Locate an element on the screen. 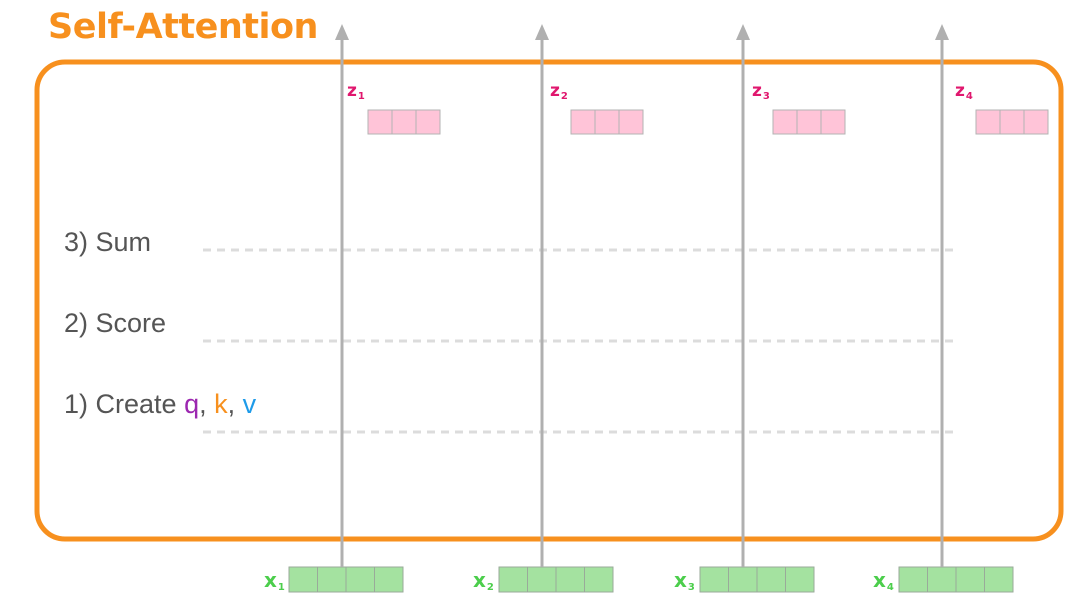 The height and width of the screenshot is (615, 1087). input-vector-x1 is located at coordinates (346, 579).